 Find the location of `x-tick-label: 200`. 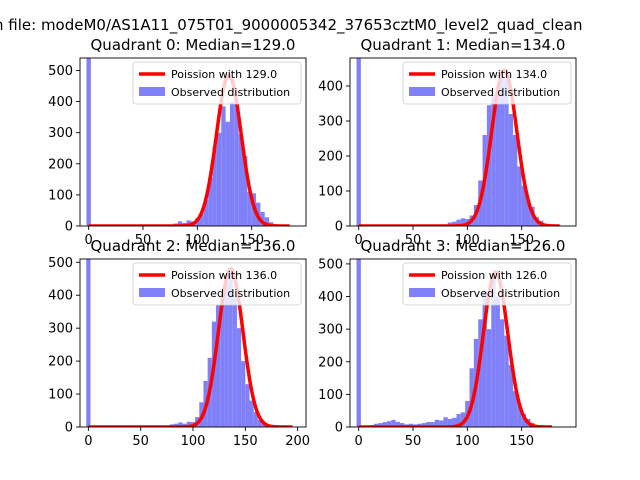

x-tick-label: 200 is located at coordinates (297, 441).